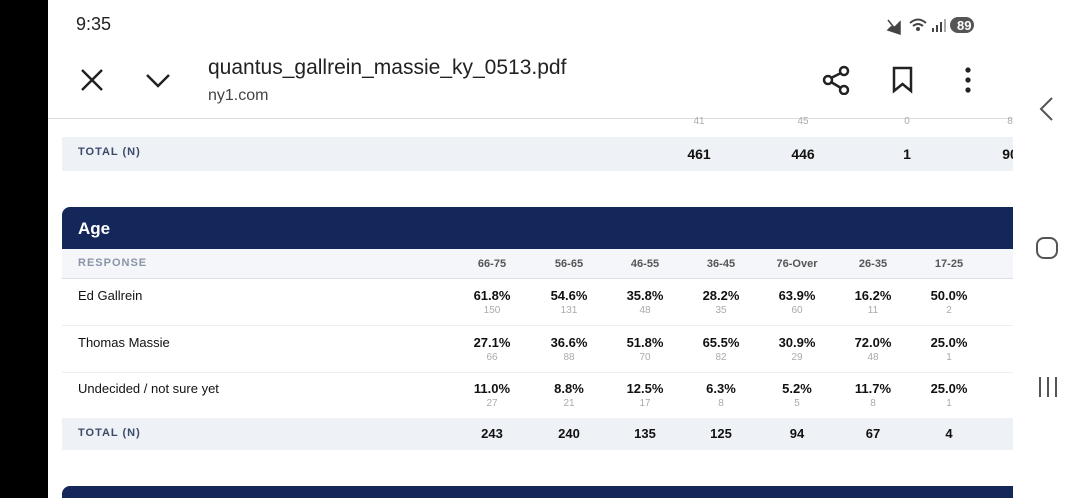 Image resolution: width=1080 pixels, height=498 pixels. Describe the element at coordinates (110, 295) in the screenshot. I see `row-label: Ed Gallrein` at that location.